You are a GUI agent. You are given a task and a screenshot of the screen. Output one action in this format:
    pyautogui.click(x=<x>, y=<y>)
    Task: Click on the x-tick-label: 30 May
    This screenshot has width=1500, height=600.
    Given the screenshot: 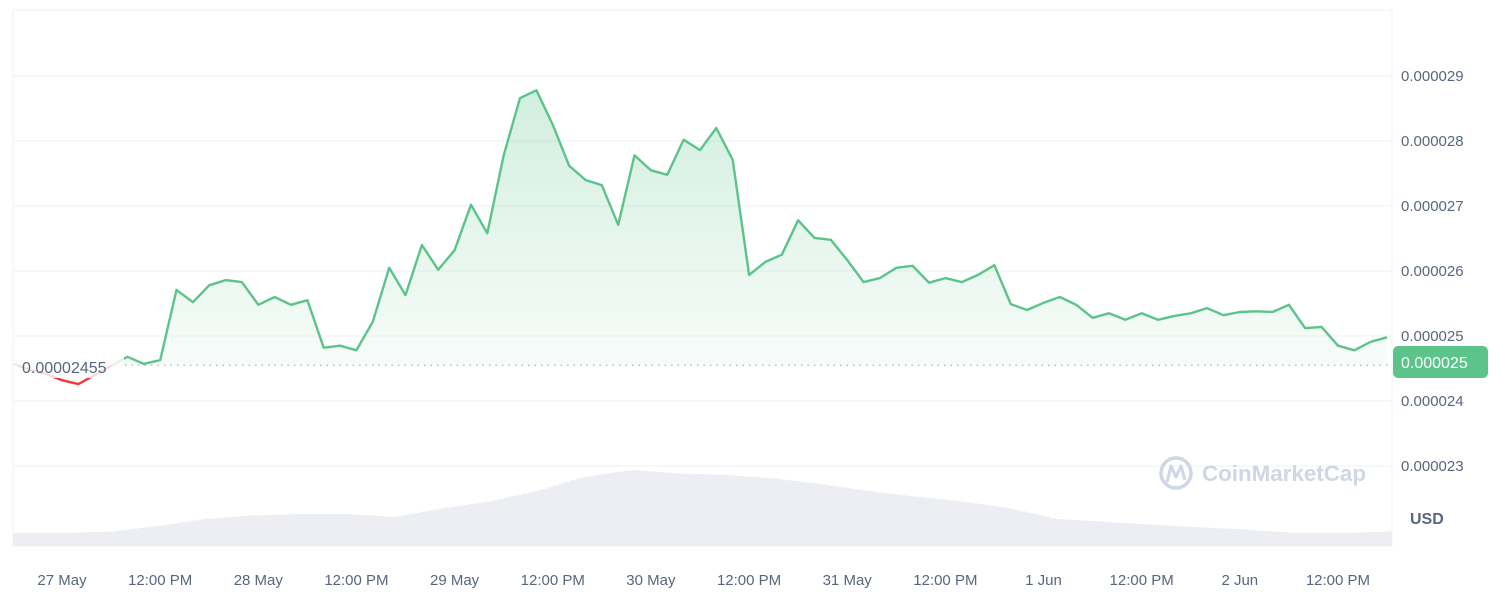 What is the action you would take?
    pyautogui.click(x=651, y=580)
    